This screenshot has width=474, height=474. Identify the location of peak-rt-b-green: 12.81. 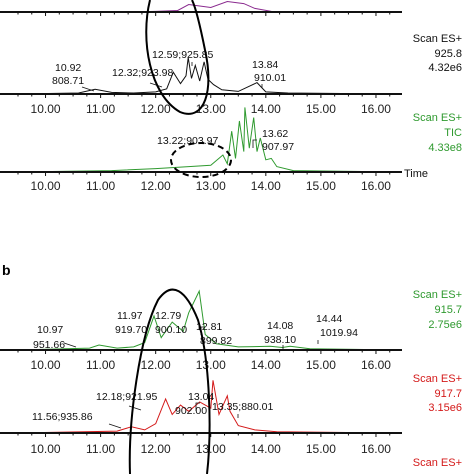
(209, 327).